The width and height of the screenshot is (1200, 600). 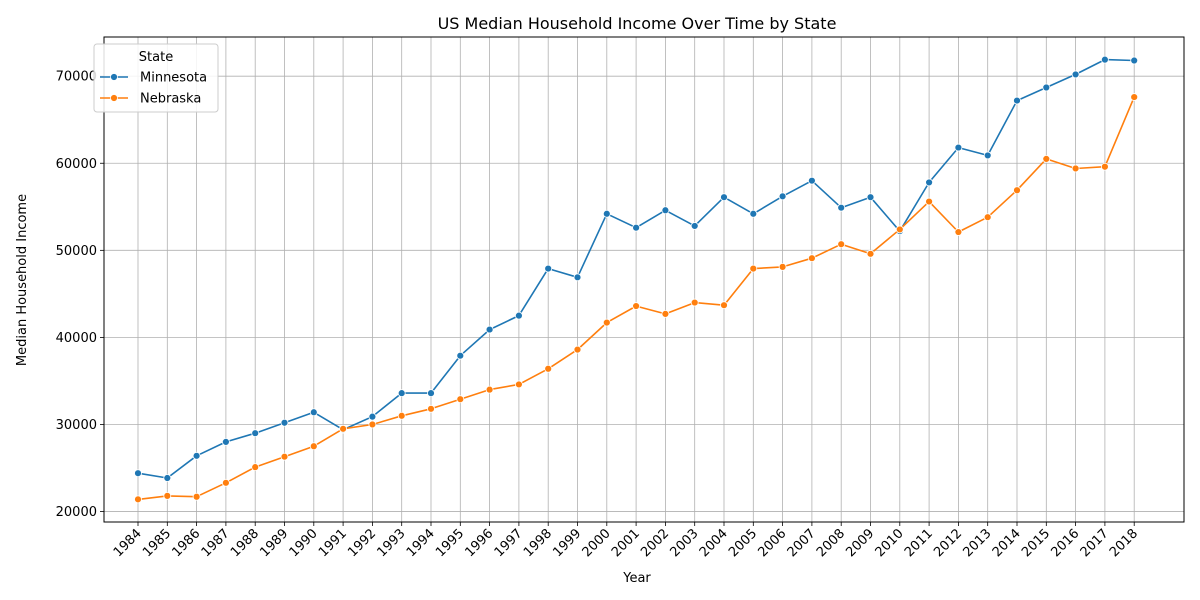 I want to click on y-tick-label: 50000, so click(x=76, y=251).